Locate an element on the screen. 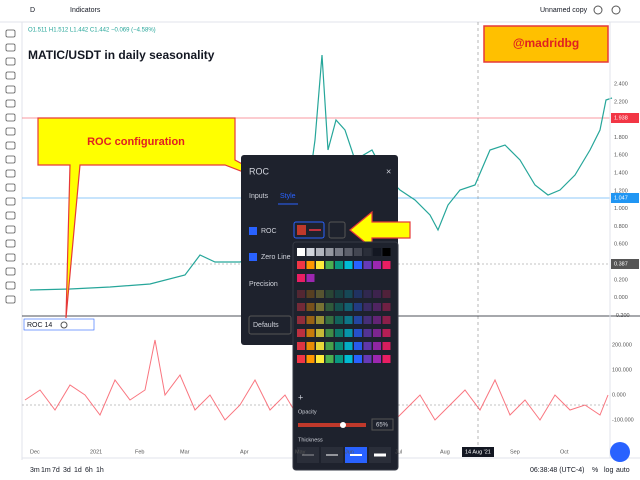 The image size is (640, 480). opacity-slider is located at coordinates (332, 425).